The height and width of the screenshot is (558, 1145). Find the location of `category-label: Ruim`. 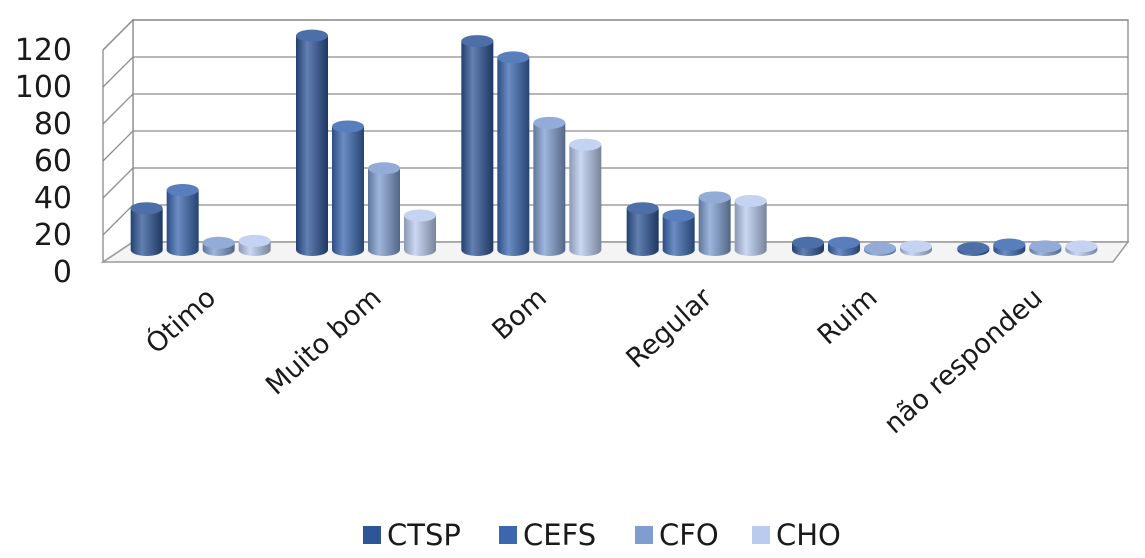

category-label: Ruim is located at coordinates (848, 316).